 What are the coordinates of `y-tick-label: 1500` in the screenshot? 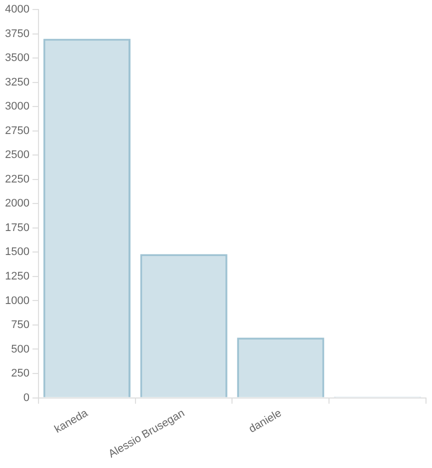 It's located at (17, 252).